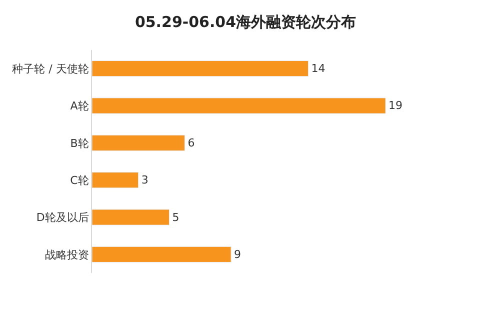  I want to click on y-tick-label: 种子轮 / 天使轮, so click(50, 69).